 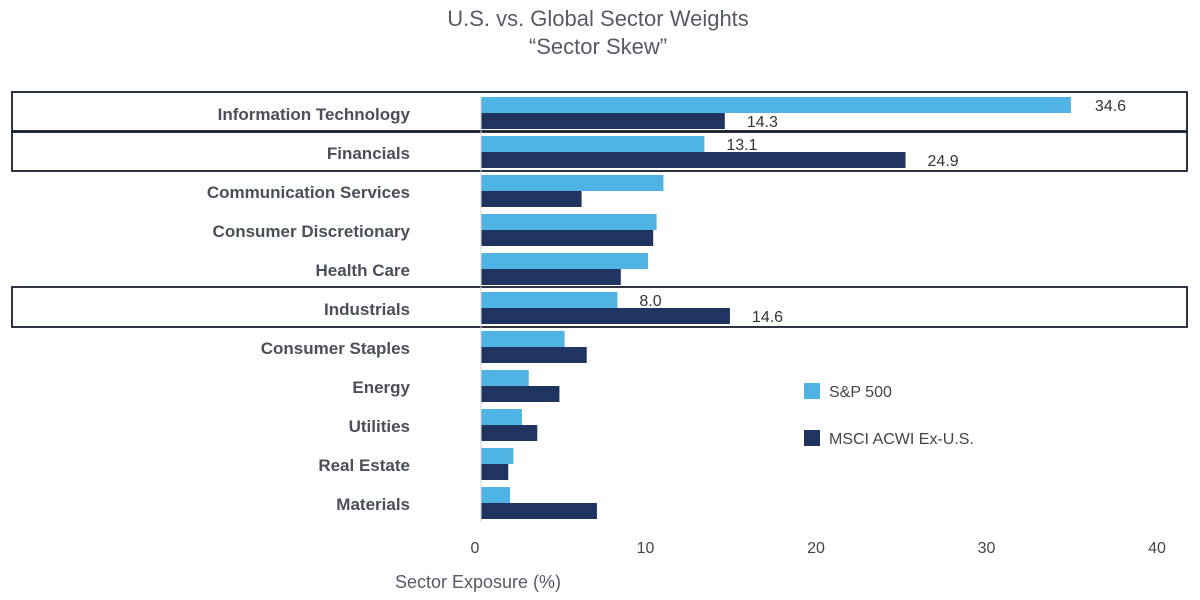 I want to click on data-label-msci-acwi-industrials: 14.6, so click(x=767, y=317).